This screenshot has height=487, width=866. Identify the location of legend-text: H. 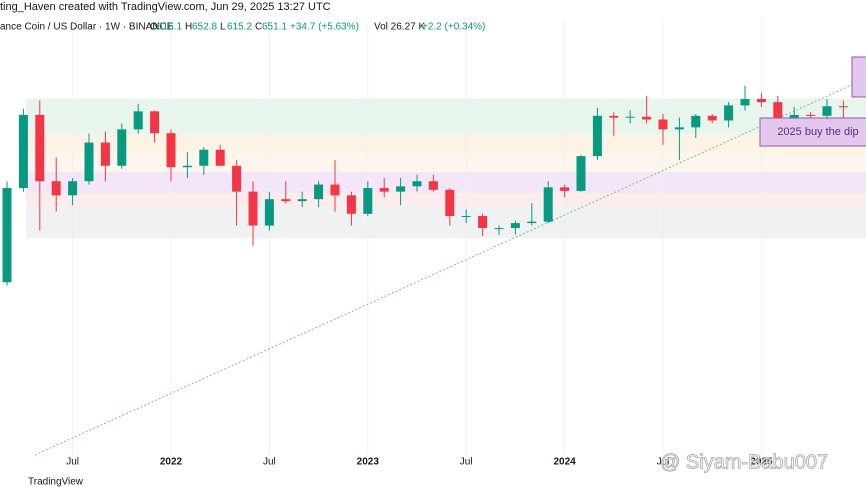
(188, 27).